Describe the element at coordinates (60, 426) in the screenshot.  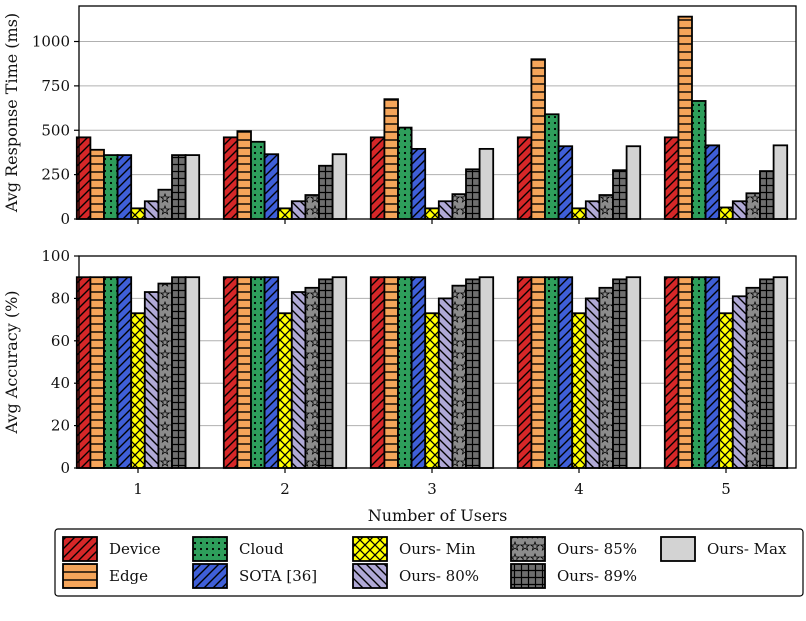
I see `y-tick-label: 20` at that location.